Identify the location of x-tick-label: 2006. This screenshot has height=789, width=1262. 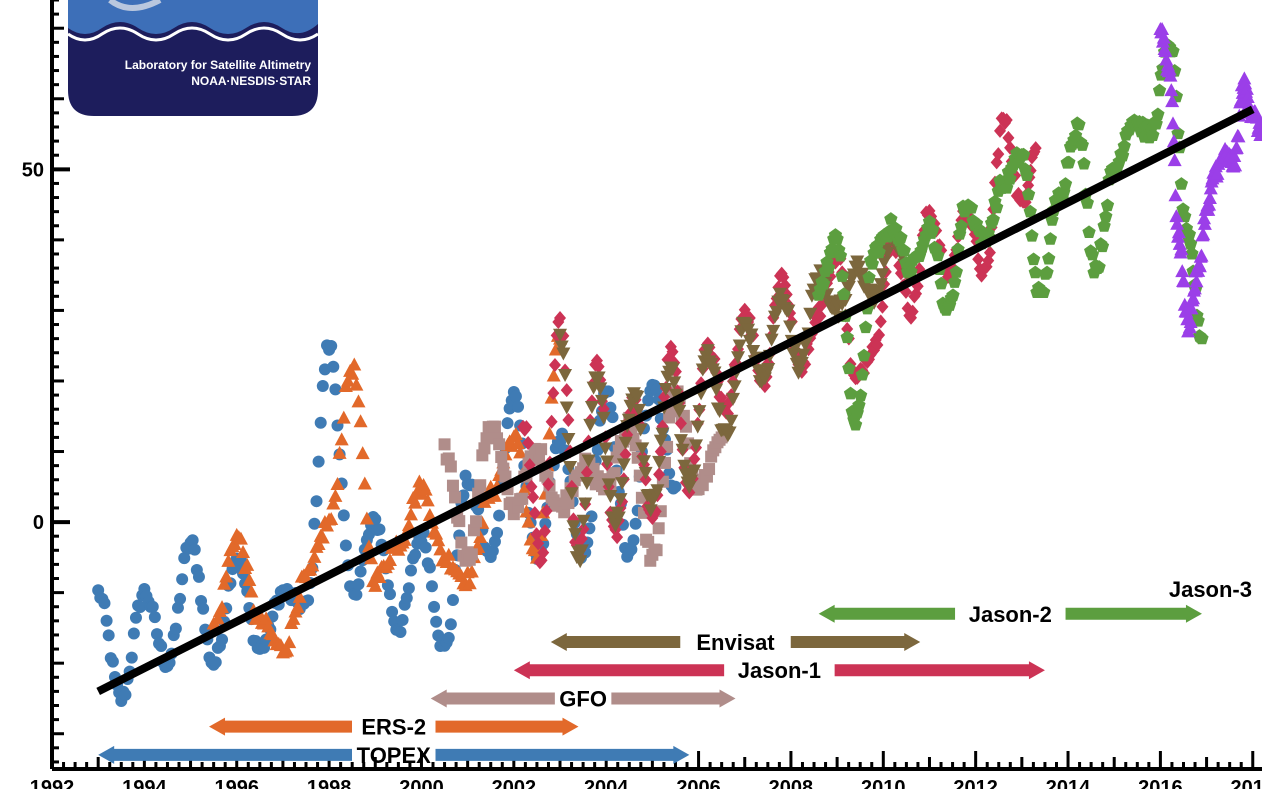
(698, 783).